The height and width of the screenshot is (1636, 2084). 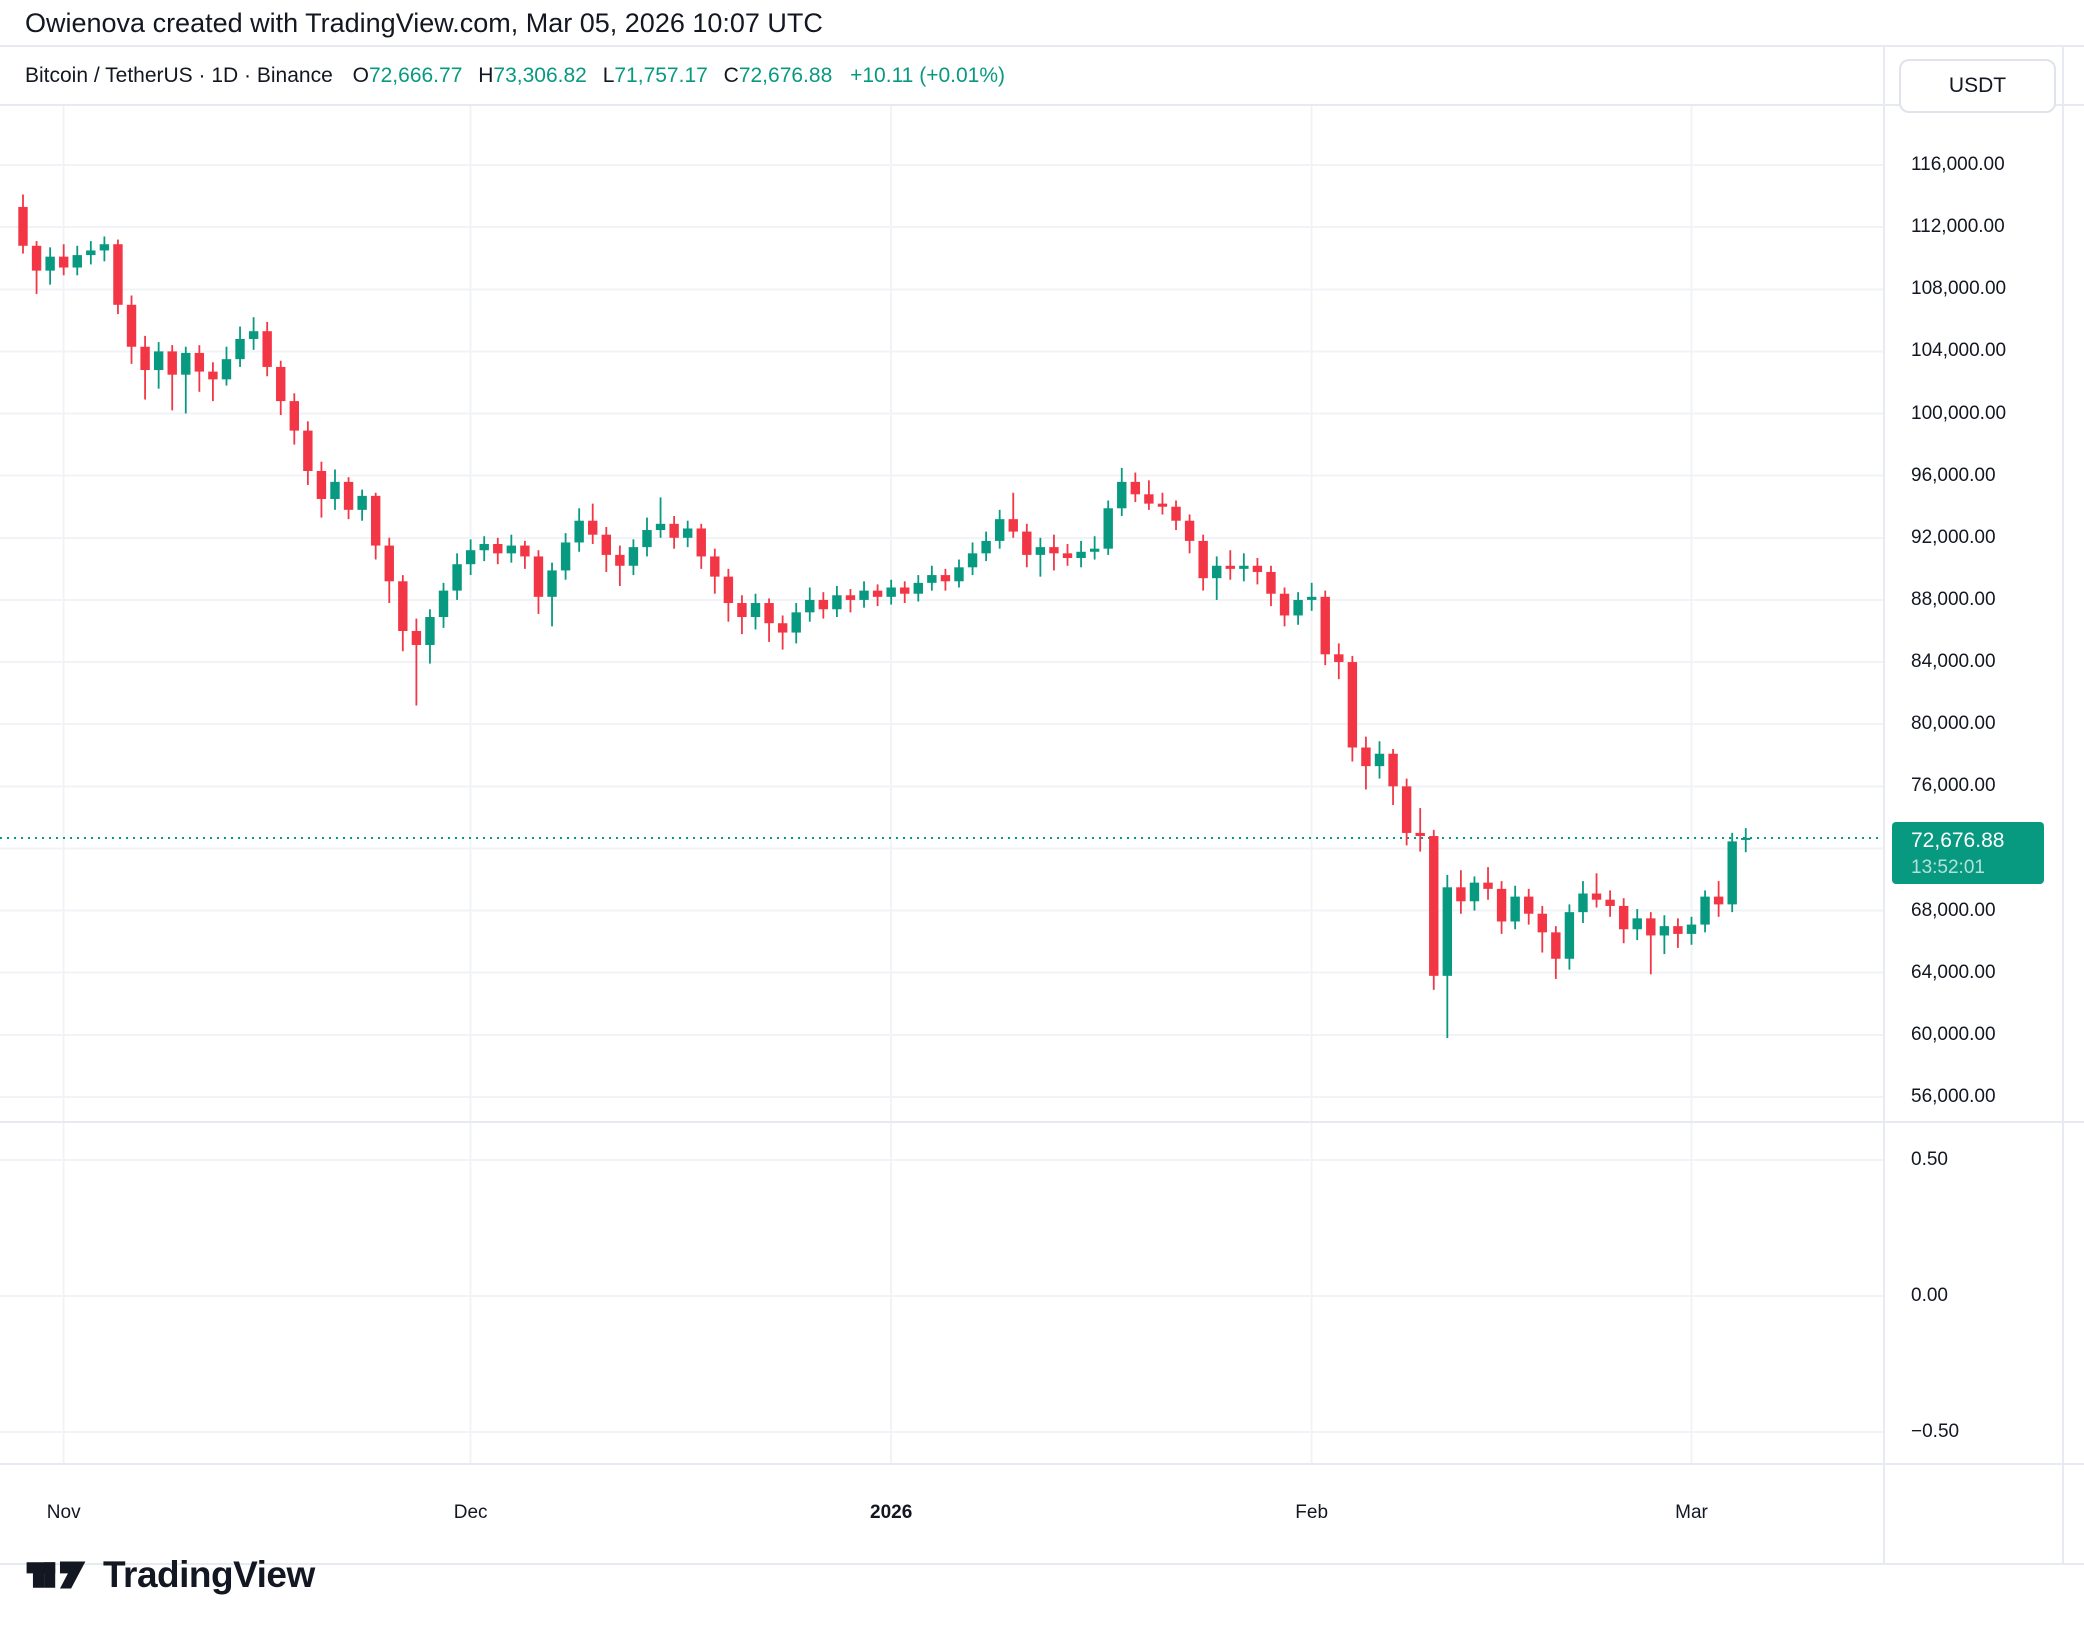 I want to click on current-price-badge: 72,676.88 13:52:01, so click(x=1968, y=853).